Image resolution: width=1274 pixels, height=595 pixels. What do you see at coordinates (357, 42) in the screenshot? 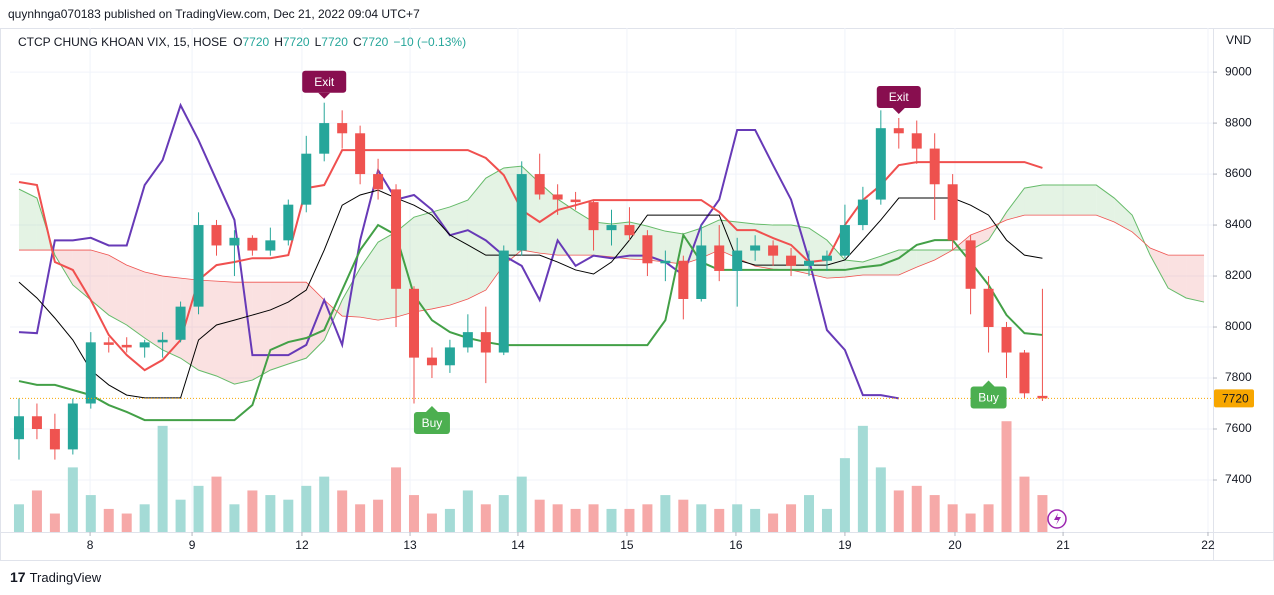
I see `ohlc-label: C` at bounding box center [357, 42].